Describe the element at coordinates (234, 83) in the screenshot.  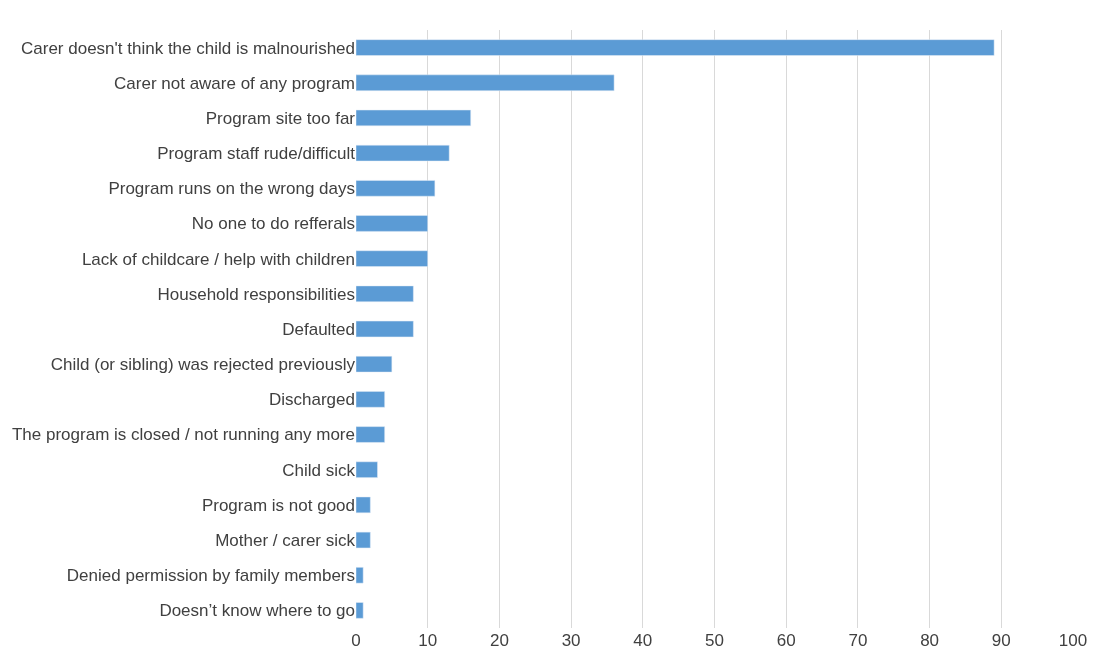
I see `y-tick-label: Carer not aware of any program` at that location.